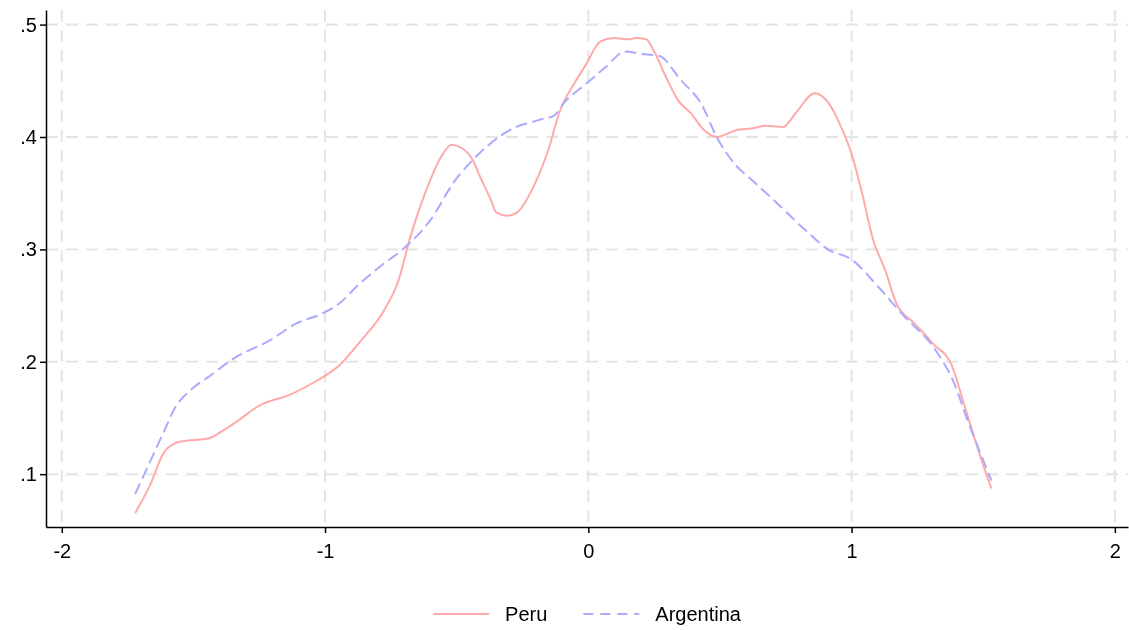 The image size is (1129, 630). Describe the element at coordinates (28, 474) in the screenshot. I see `y-tick-label: .1` at that location.